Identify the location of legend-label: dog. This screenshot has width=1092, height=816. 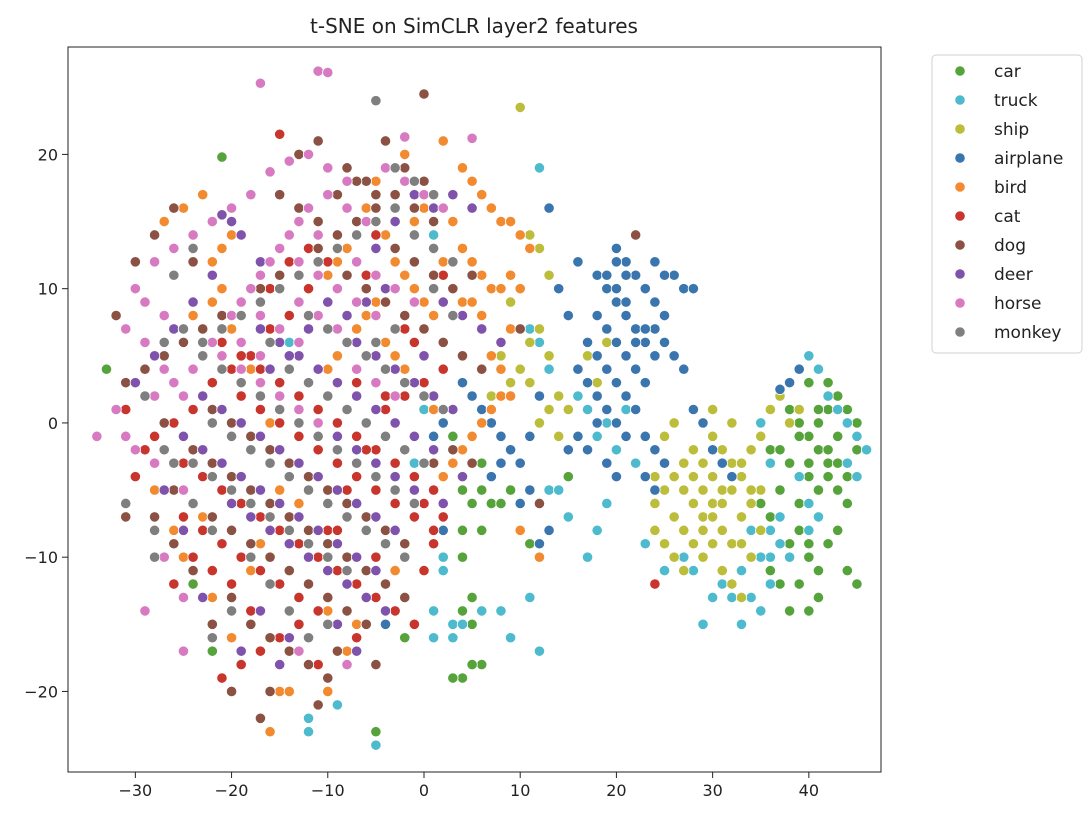
(1010, 246).